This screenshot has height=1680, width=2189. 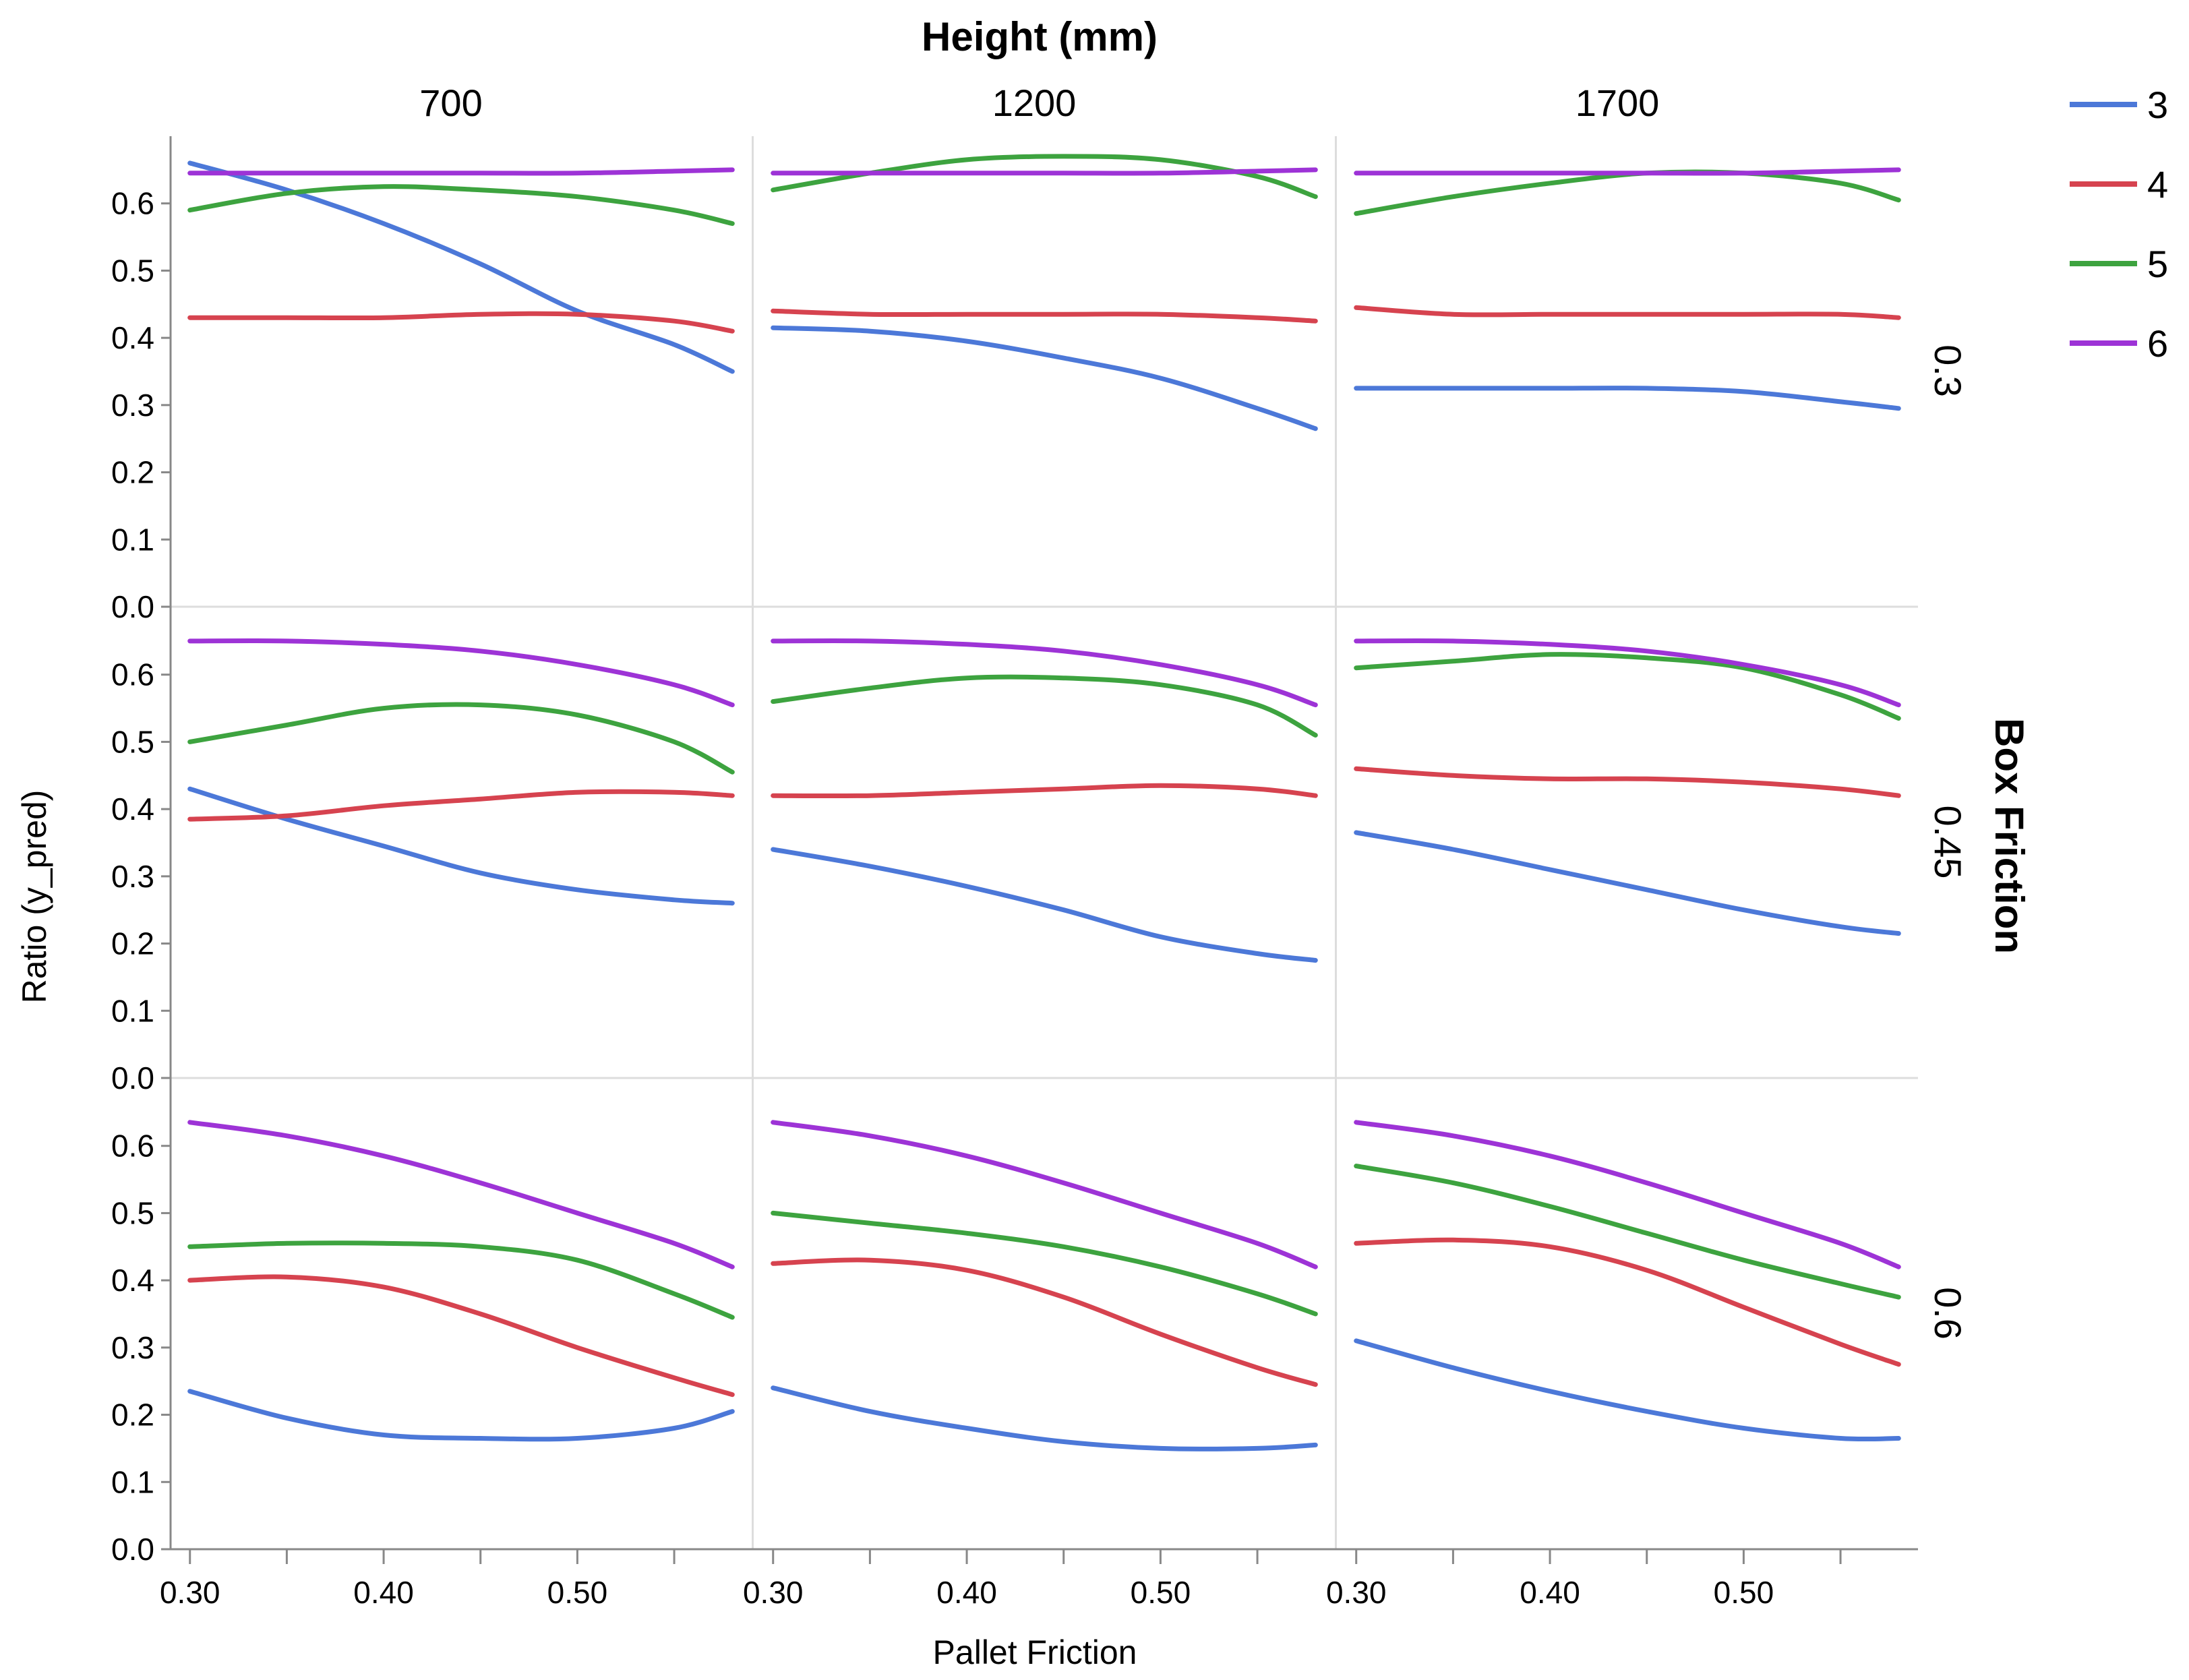 I want to click on series-line-3-height-1200-box-0.6, so click(x=1044, y=1418).